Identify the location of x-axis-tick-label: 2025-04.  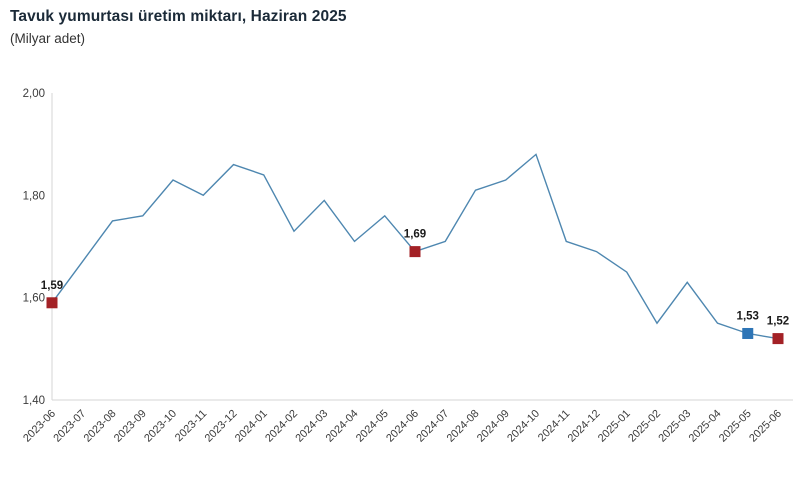
(705, 426).